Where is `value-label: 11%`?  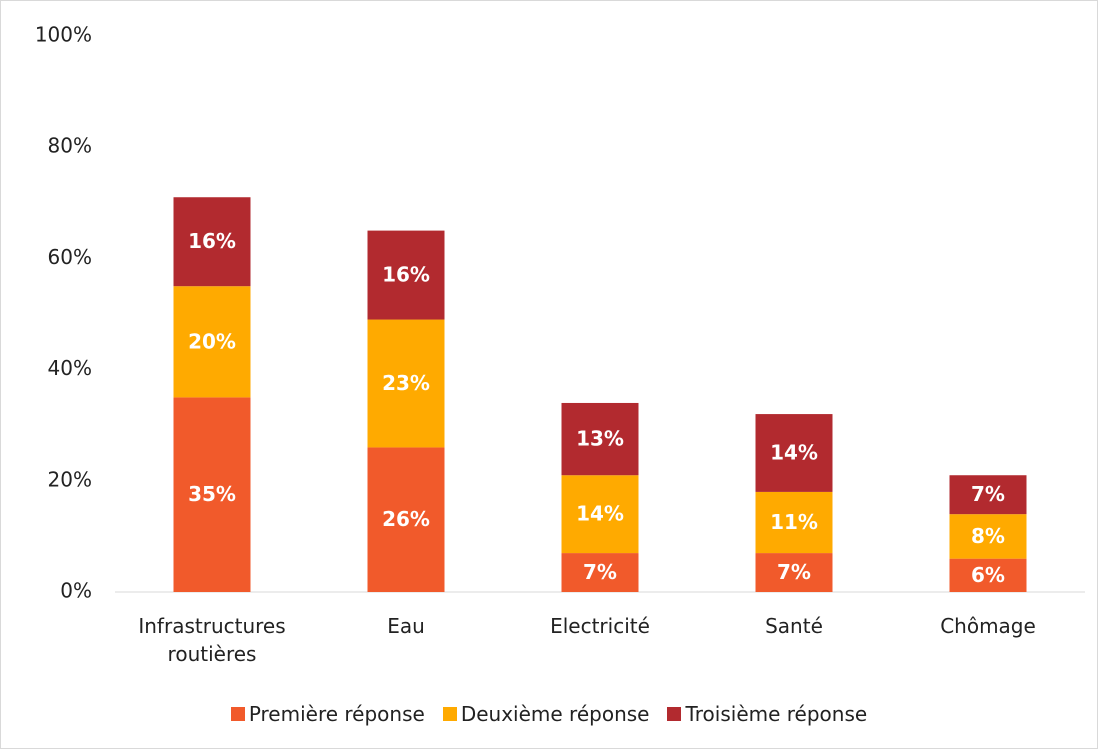 value-label: 11% is located at coordinates (794, 522).